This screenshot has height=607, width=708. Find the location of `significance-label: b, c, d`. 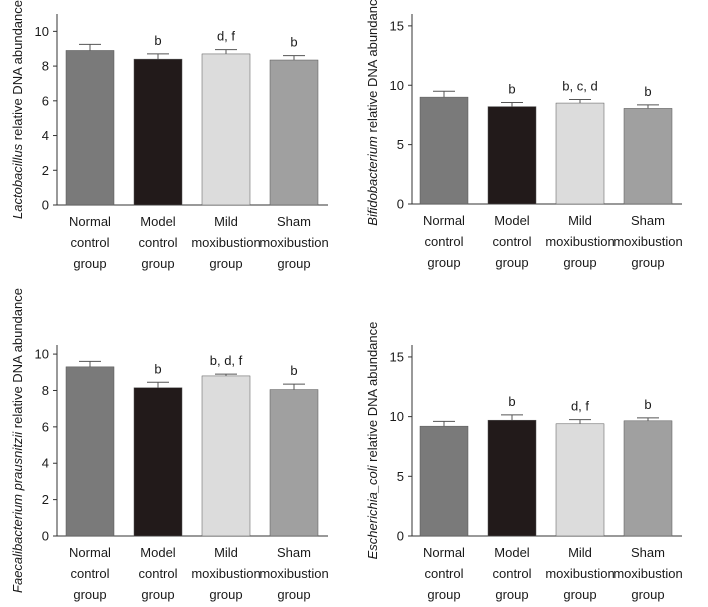

significance-label: b, c, d is located at coordinates (579, 86).